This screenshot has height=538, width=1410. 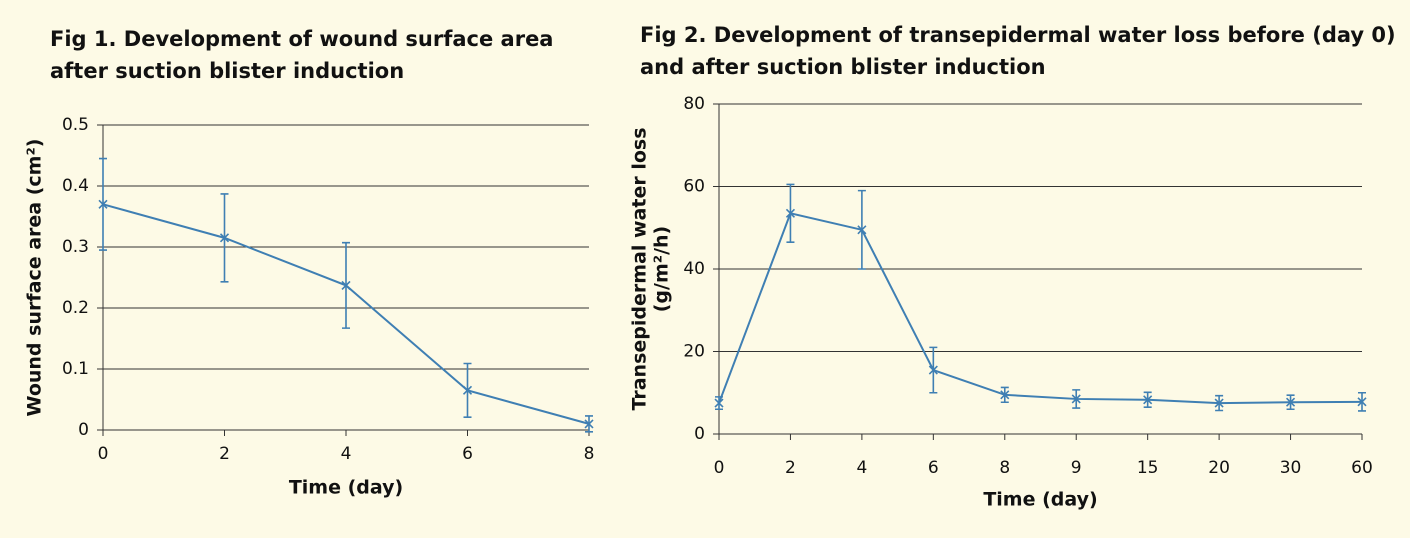 I want to click on y-axis-label: Transepidermal water loss, so click(x=640, y=268).